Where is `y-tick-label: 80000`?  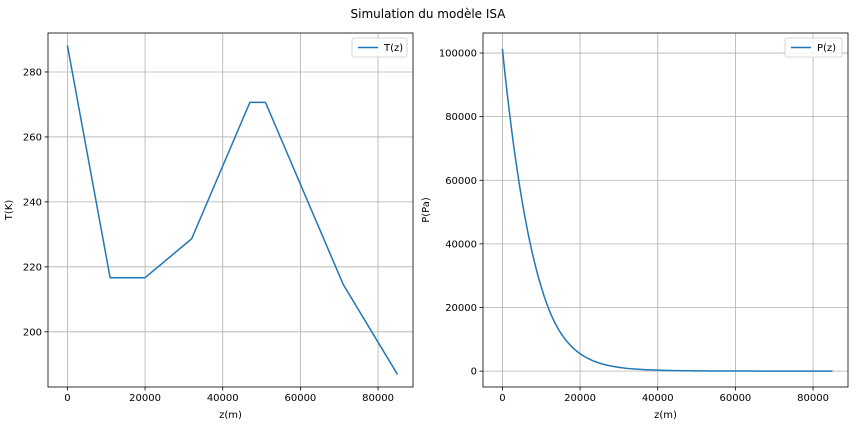 y-tick-label: 80000 is located at coordinates (461, 117).